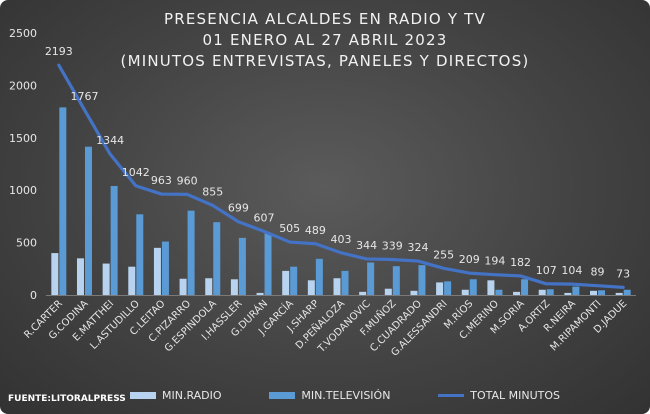 The image size is (650, 414). What do you see at coordinates (289, 228) in the screenshot?
I see `data-label: 505` at bounding box center [289, 228].